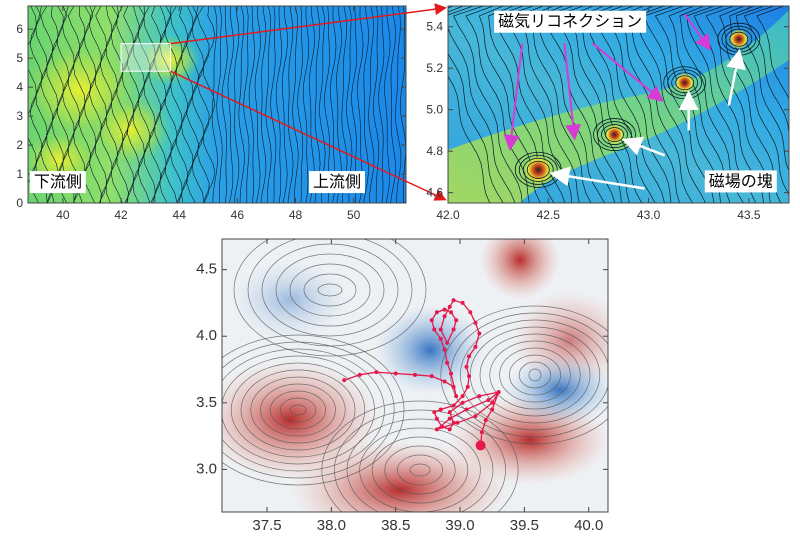 The image size is (800, 537). What do you see at coordinates (296, 215) in the screenshot?
I see `x-tick-label: 48` at bounding box center [296, 215].